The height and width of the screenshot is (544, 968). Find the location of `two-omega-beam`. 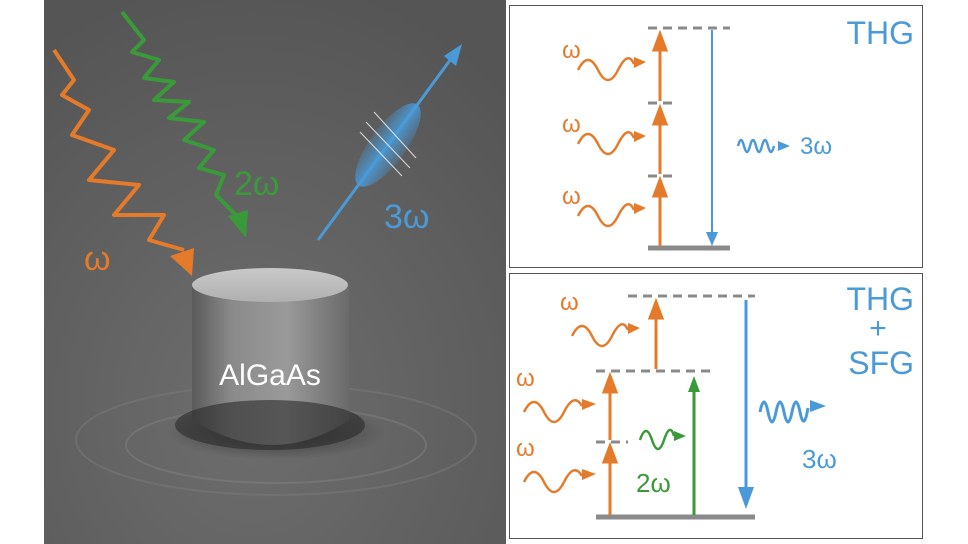

two-omega-beam is located at coordinates (184, 124).